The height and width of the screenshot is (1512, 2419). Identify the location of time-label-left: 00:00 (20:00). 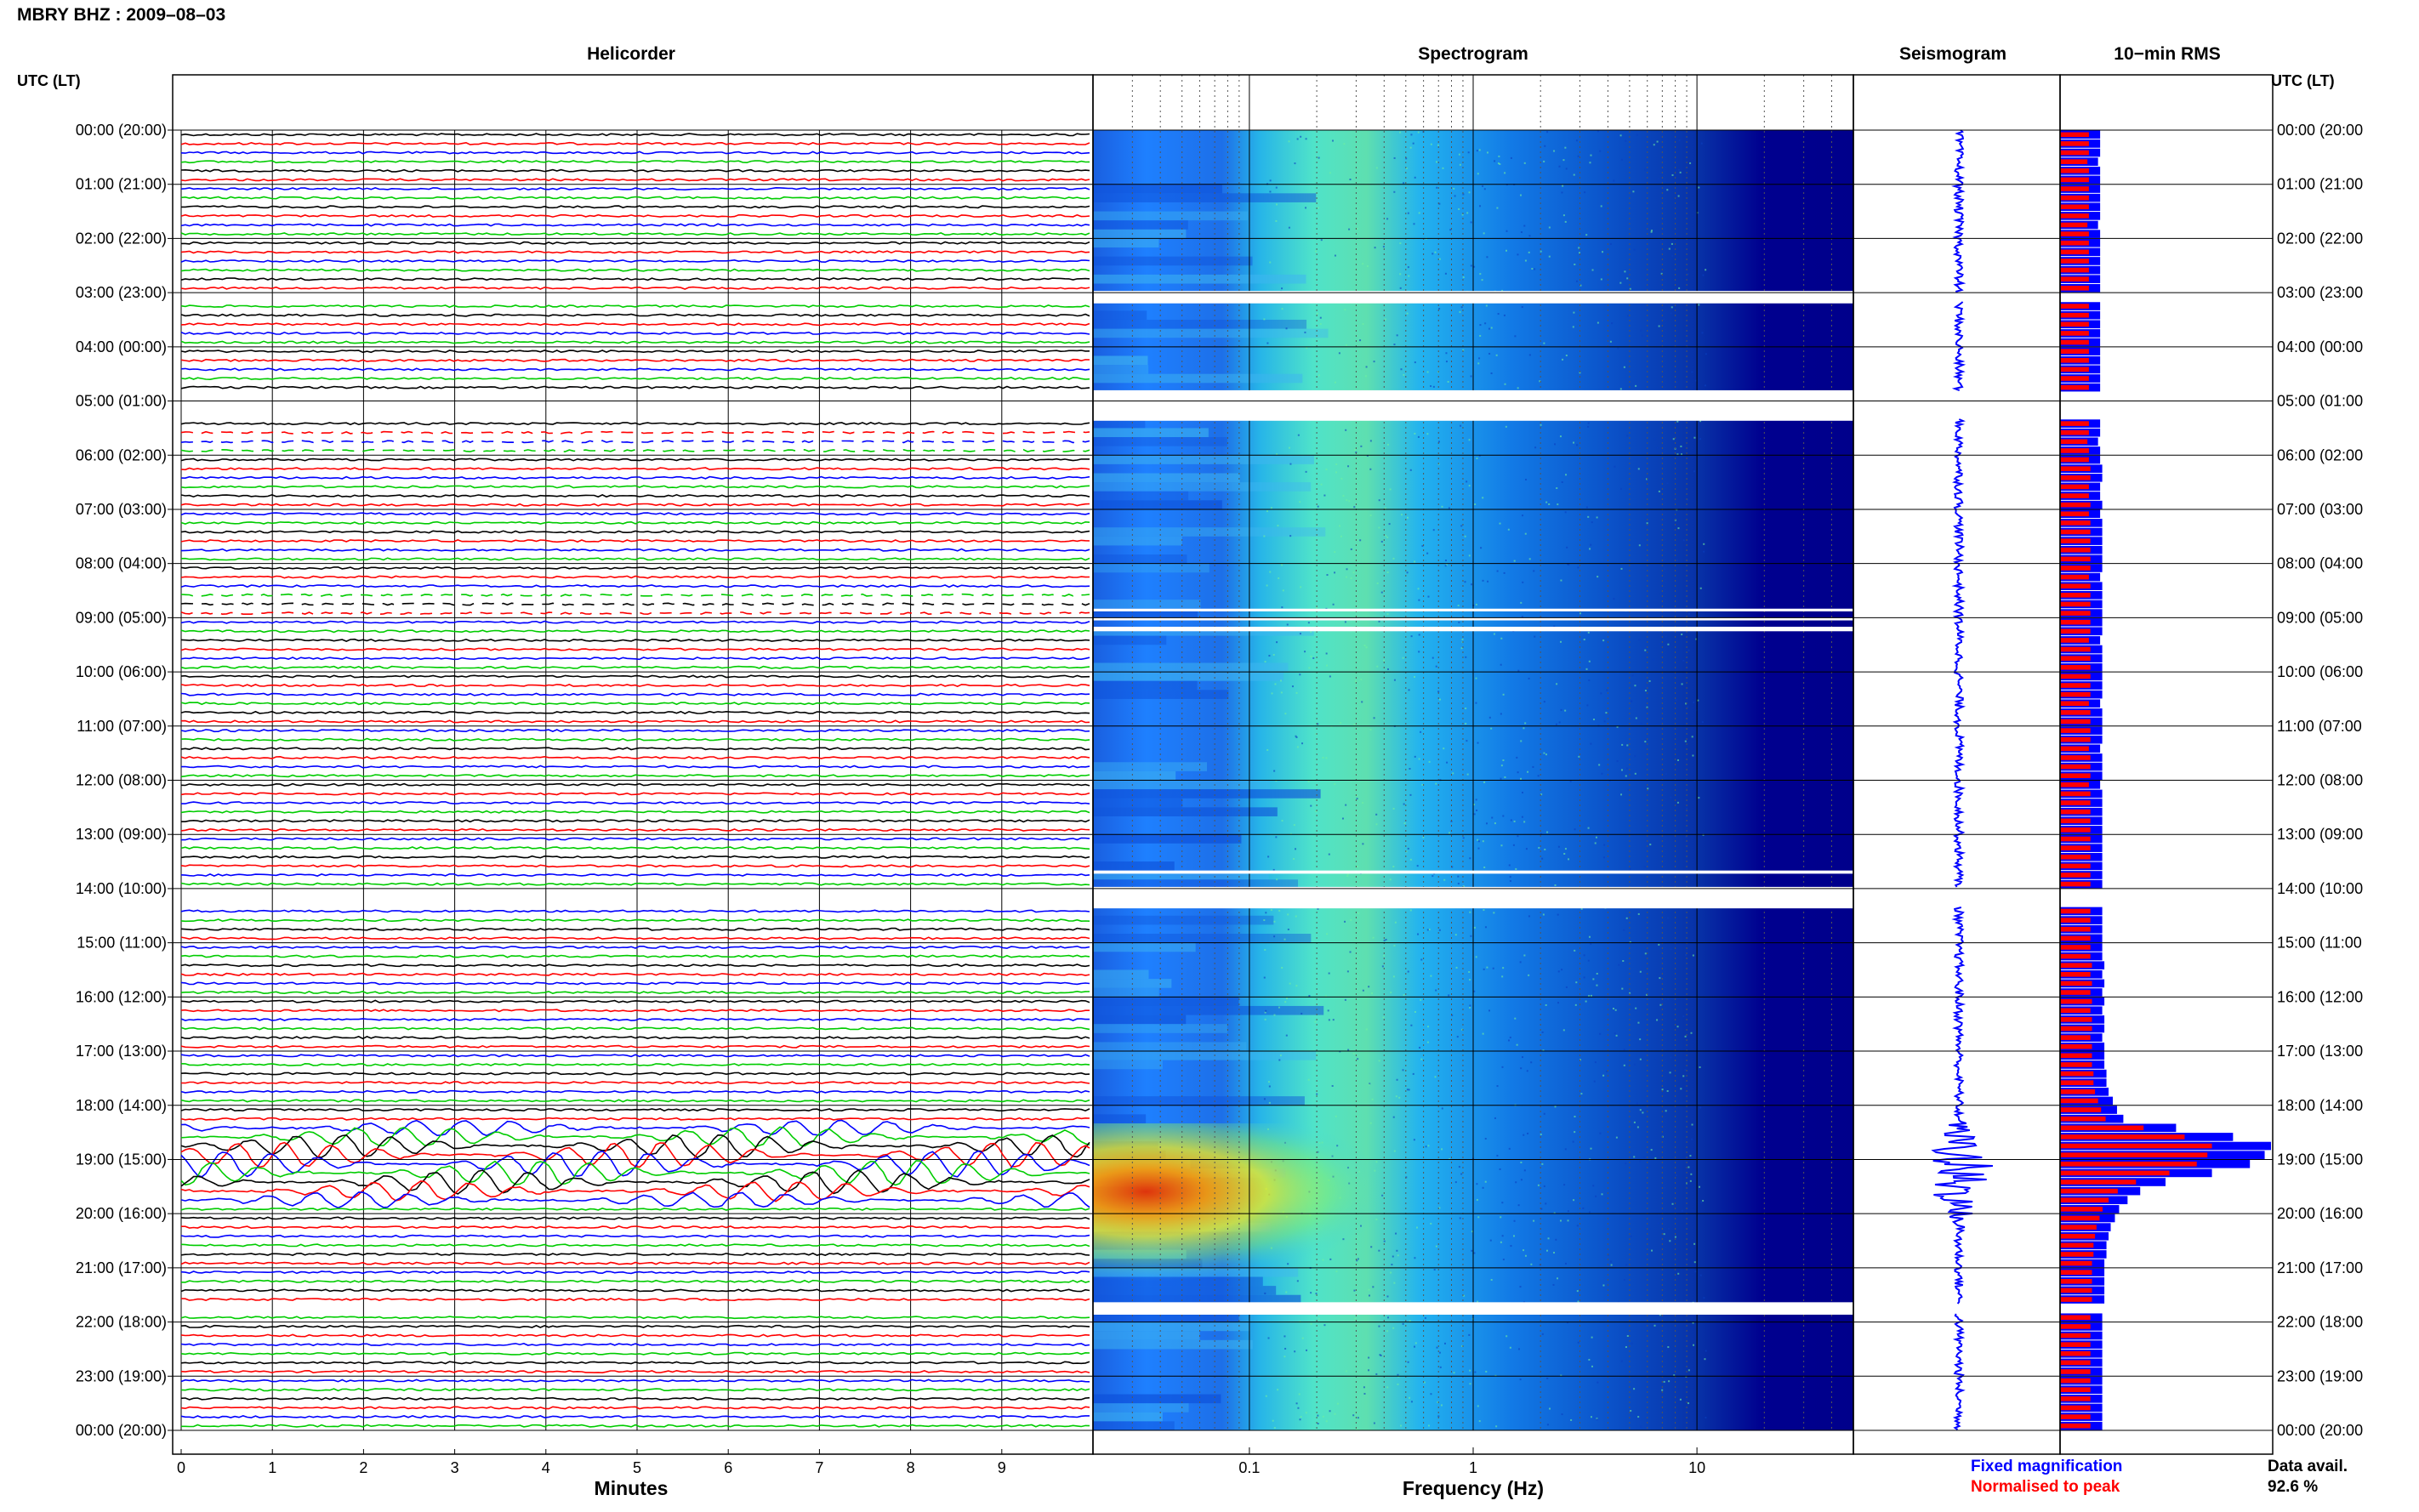
(121, 130).